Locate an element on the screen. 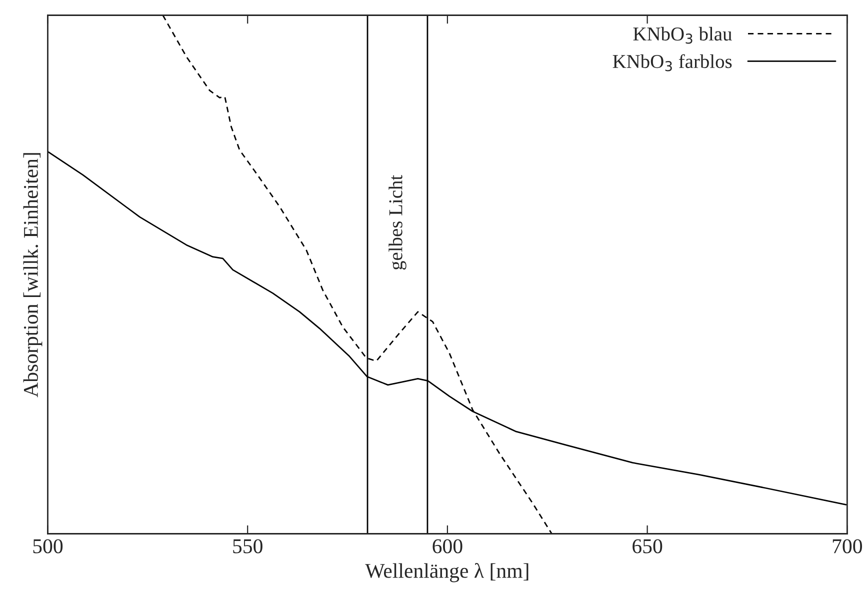 This screenshot has width=868, height=610. x-tick-label: 550 is located at coordinates (247, 546).